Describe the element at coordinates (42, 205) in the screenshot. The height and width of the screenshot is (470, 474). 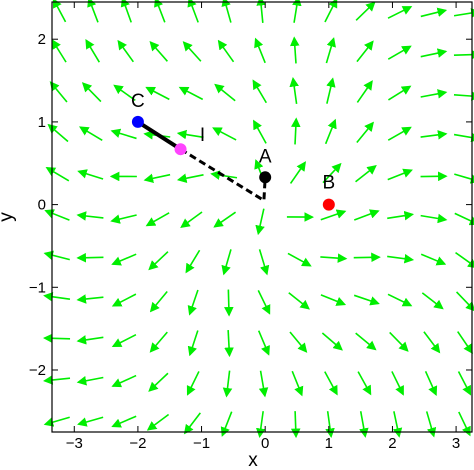
I see `y-tick-label: 0` at that location.